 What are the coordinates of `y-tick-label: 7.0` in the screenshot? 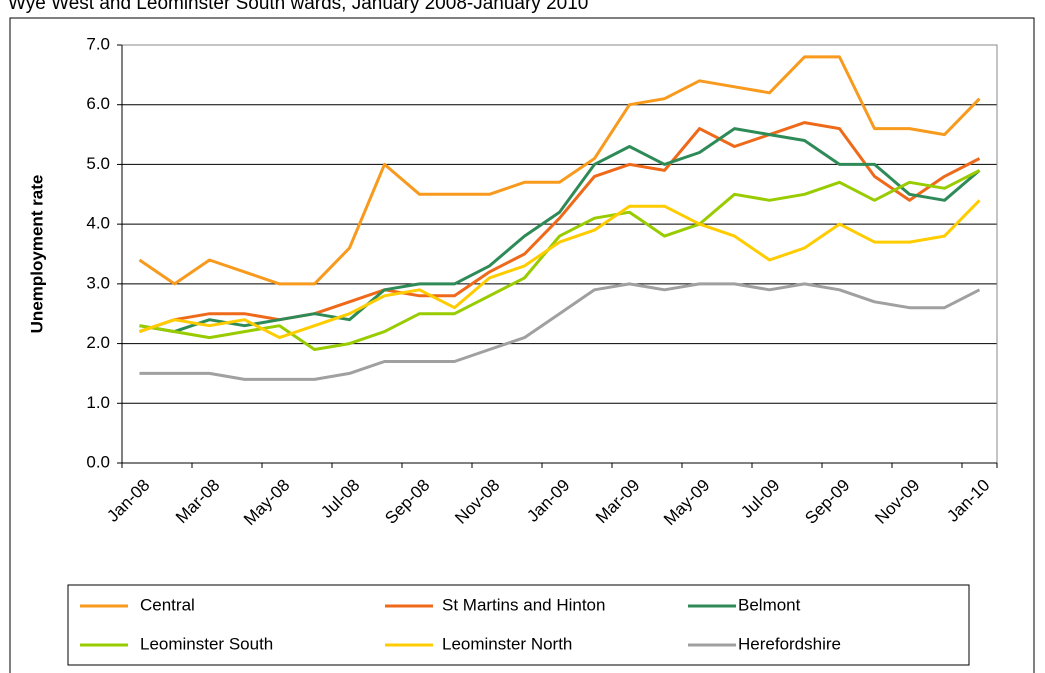 It's located at (98, 43).